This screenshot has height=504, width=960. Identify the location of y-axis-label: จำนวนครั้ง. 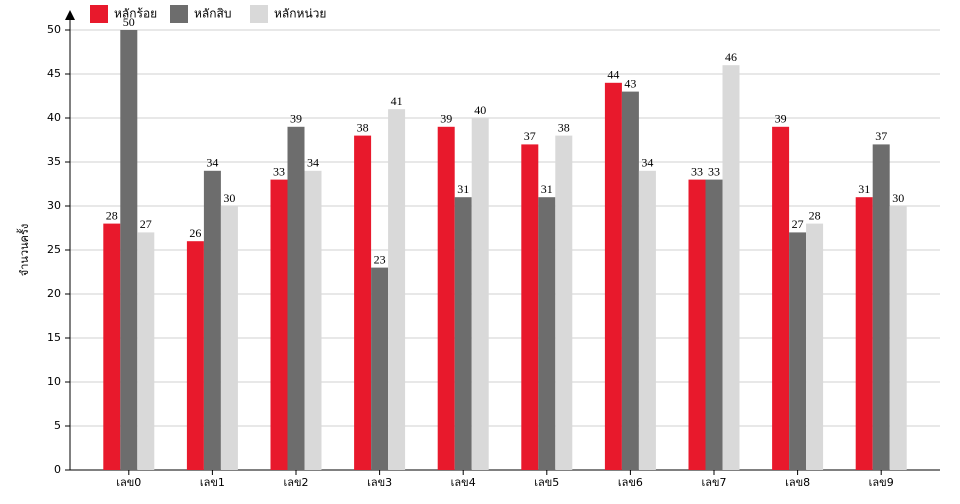
(23, 250).